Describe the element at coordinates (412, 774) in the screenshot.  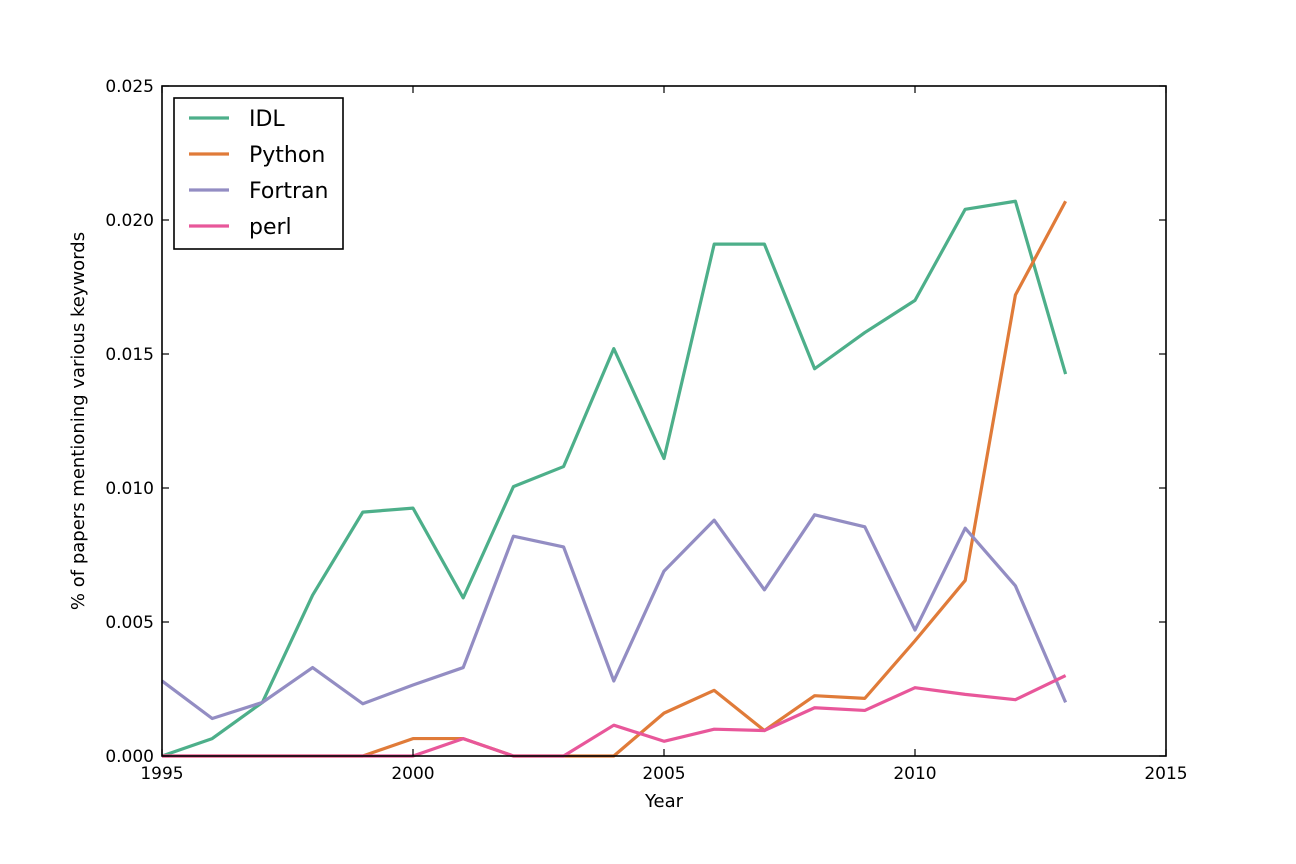
I see `x-tick-label: 2000` at that location.